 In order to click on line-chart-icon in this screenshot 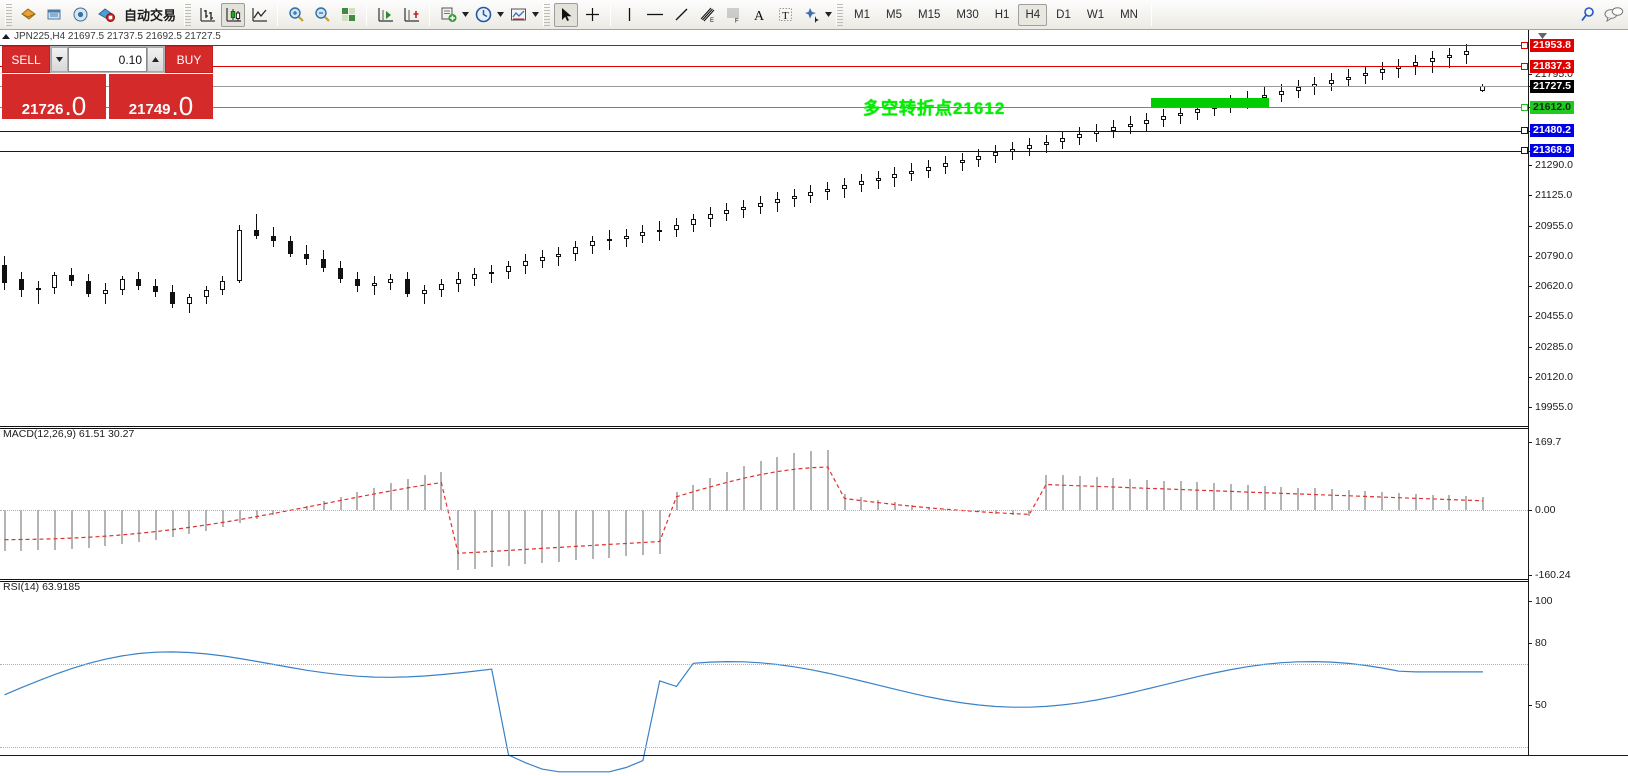, I will do `click(259, 15)`.